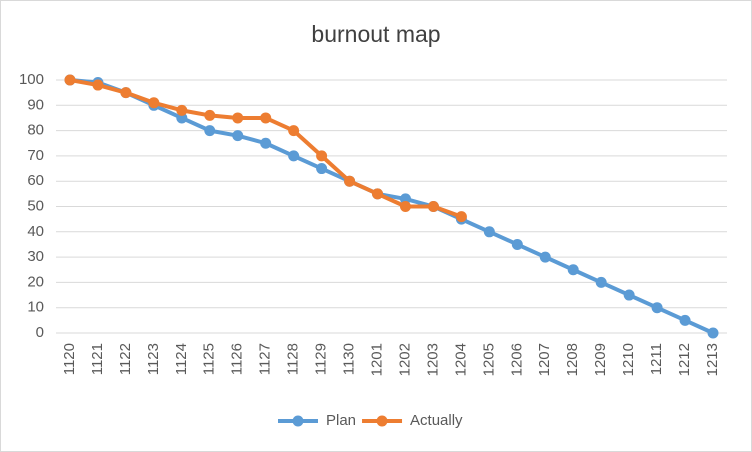 The height and width of the screenshot is (452, 752). What do you see at coordinates (265, 359) in the screenshot?
I see `x-tick-label: 1127` at bounding box center [265, 359].